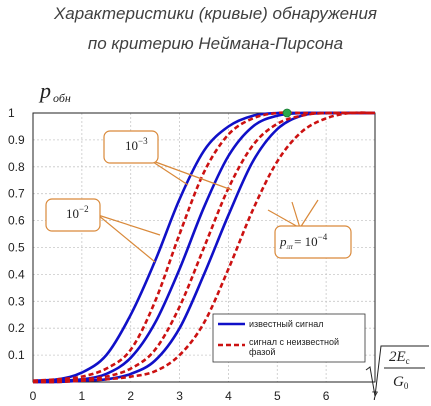  I want to click on callout-2-box, so click(73, 215).